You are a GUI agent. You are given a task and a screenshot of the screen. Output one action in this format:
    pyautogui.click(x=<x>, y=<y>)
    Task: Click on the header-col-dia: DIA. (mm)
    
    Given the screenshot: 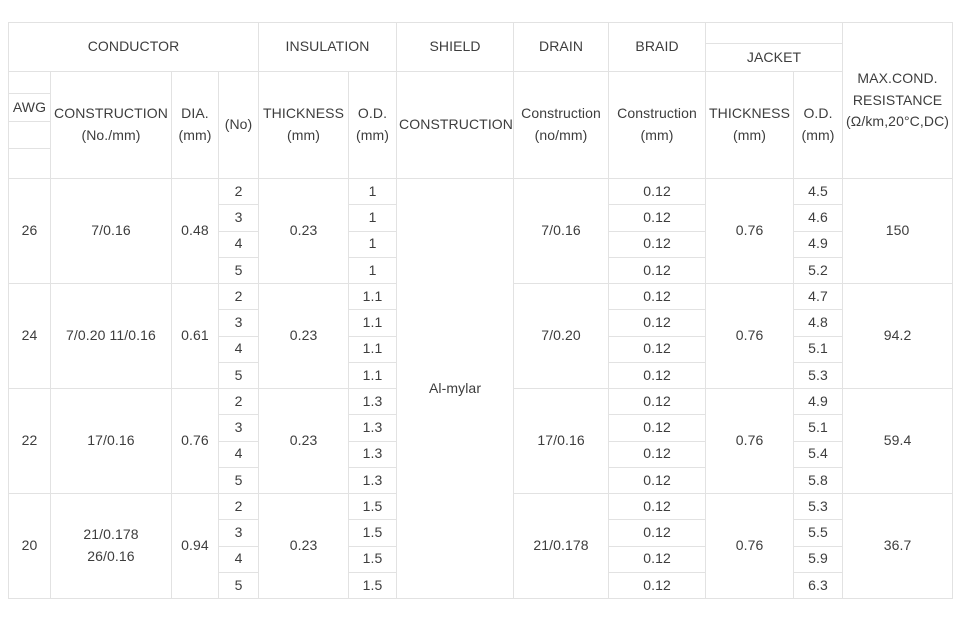 What is the action you would take?
    pyautogui.click(x=195, y=125)
    